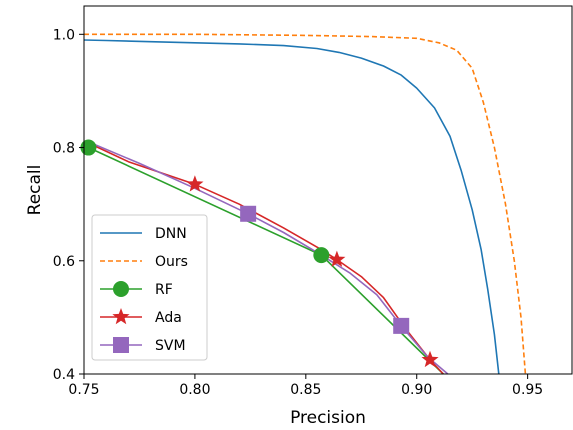  What do you see at coordinates (64, 149) in the screenshot?
I see `y-tick-label: 0.8` at bounding box center [64, 149].